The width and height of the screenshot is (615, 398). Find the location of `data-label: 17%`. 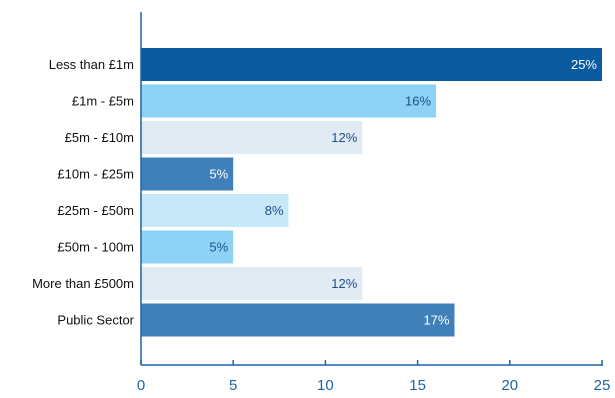

data-label: 17% is located at coordinates (436, 320).